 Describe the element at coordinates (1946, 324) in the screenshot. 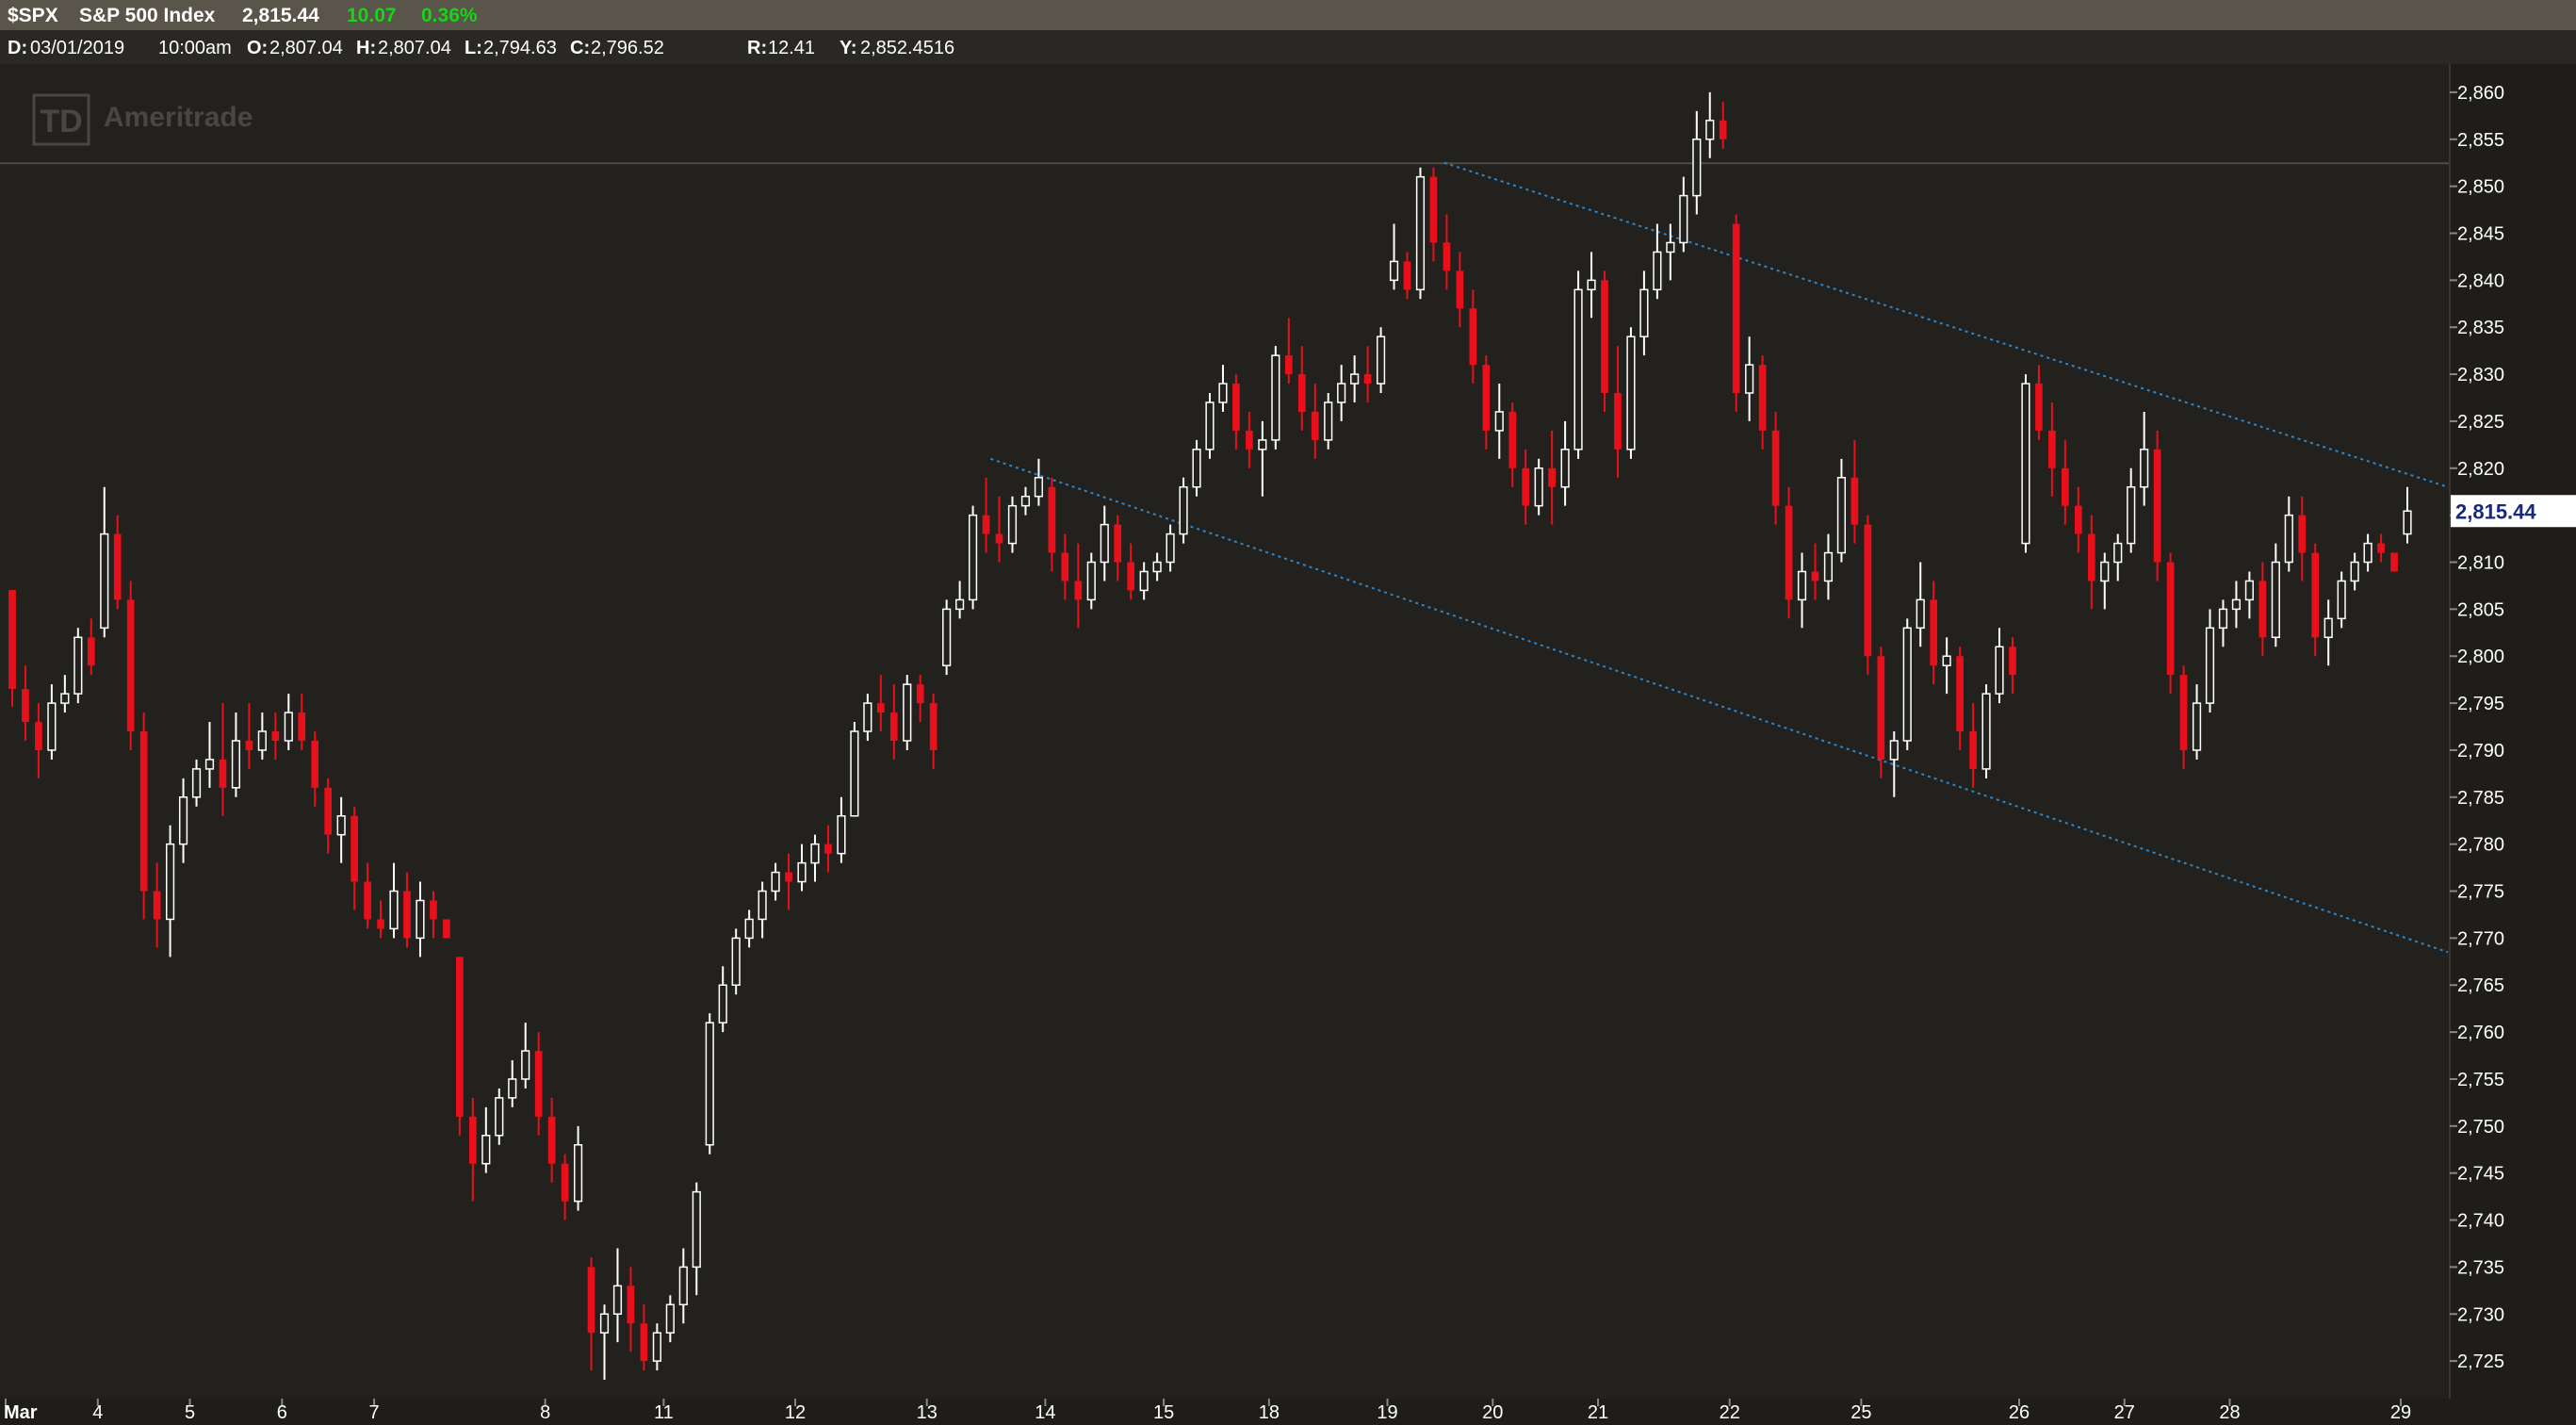

I see `trendline` at that location.